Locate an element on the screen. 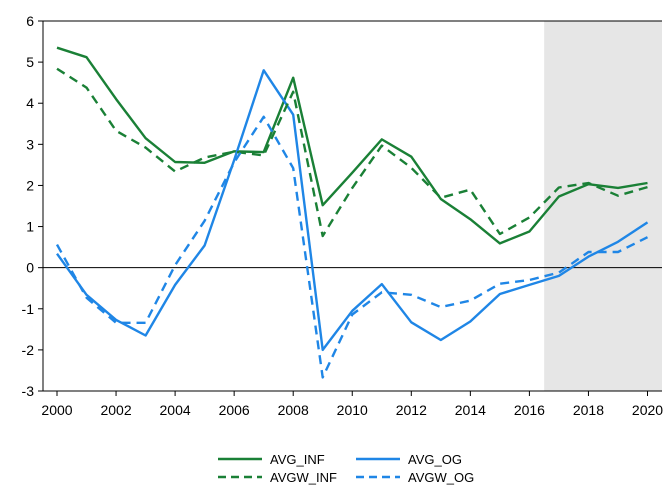 The height and width of the screenshot is (487, 664). y-tick-label: 1 is located at coordinates (30, 227).